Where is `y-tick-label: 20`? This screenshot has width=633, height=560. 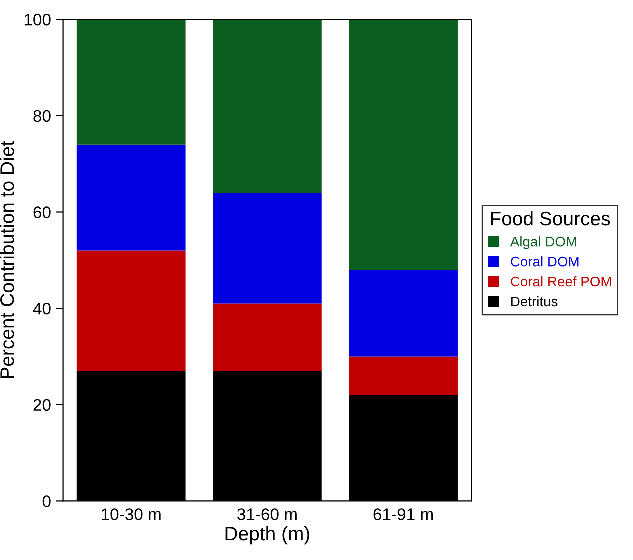
y-tick-label: 20 is located at coordinates (42, 405).